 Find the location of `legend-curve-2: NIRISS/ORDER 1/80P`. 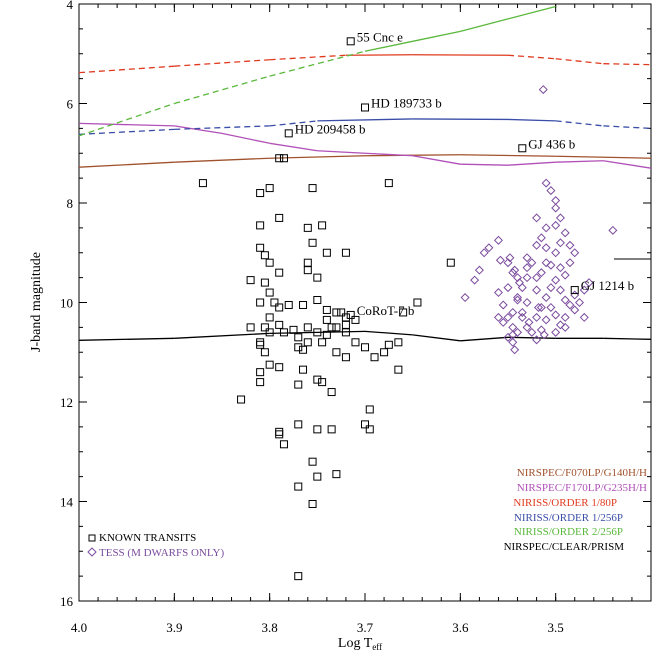

legend-curve-2: NIRISS/ORDER 1/80P is located at coordinates (565, 503).